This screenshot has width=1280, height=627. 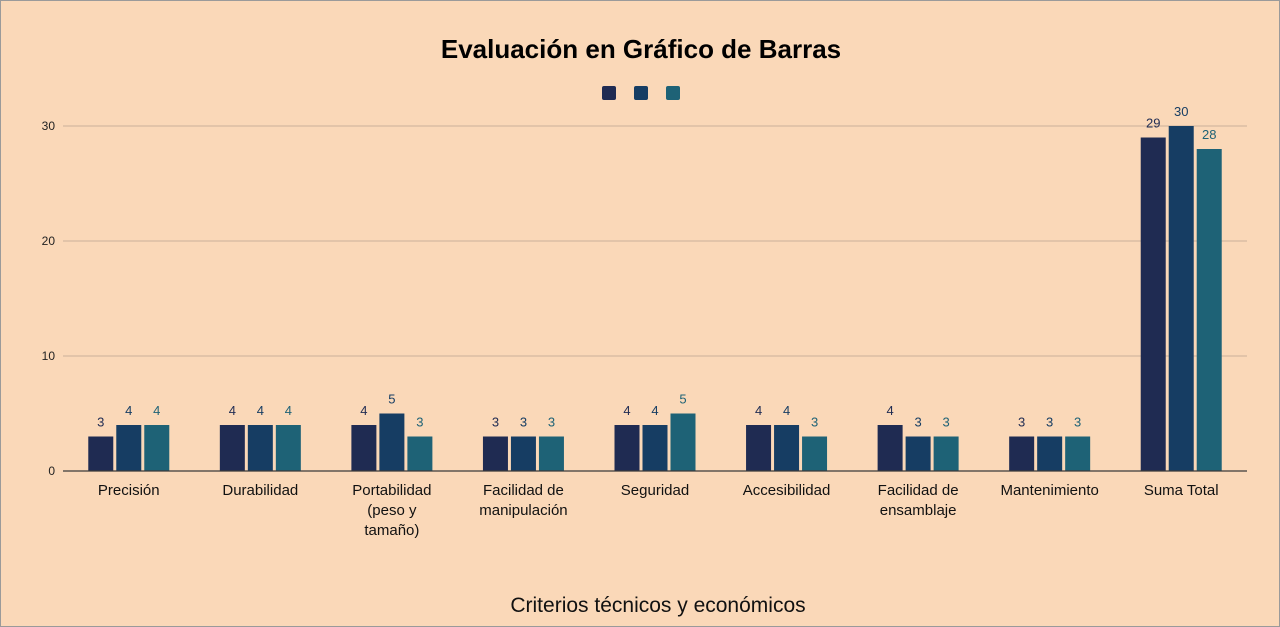 I want to click on y-tick-label: 20, so click(x=49, y=241).